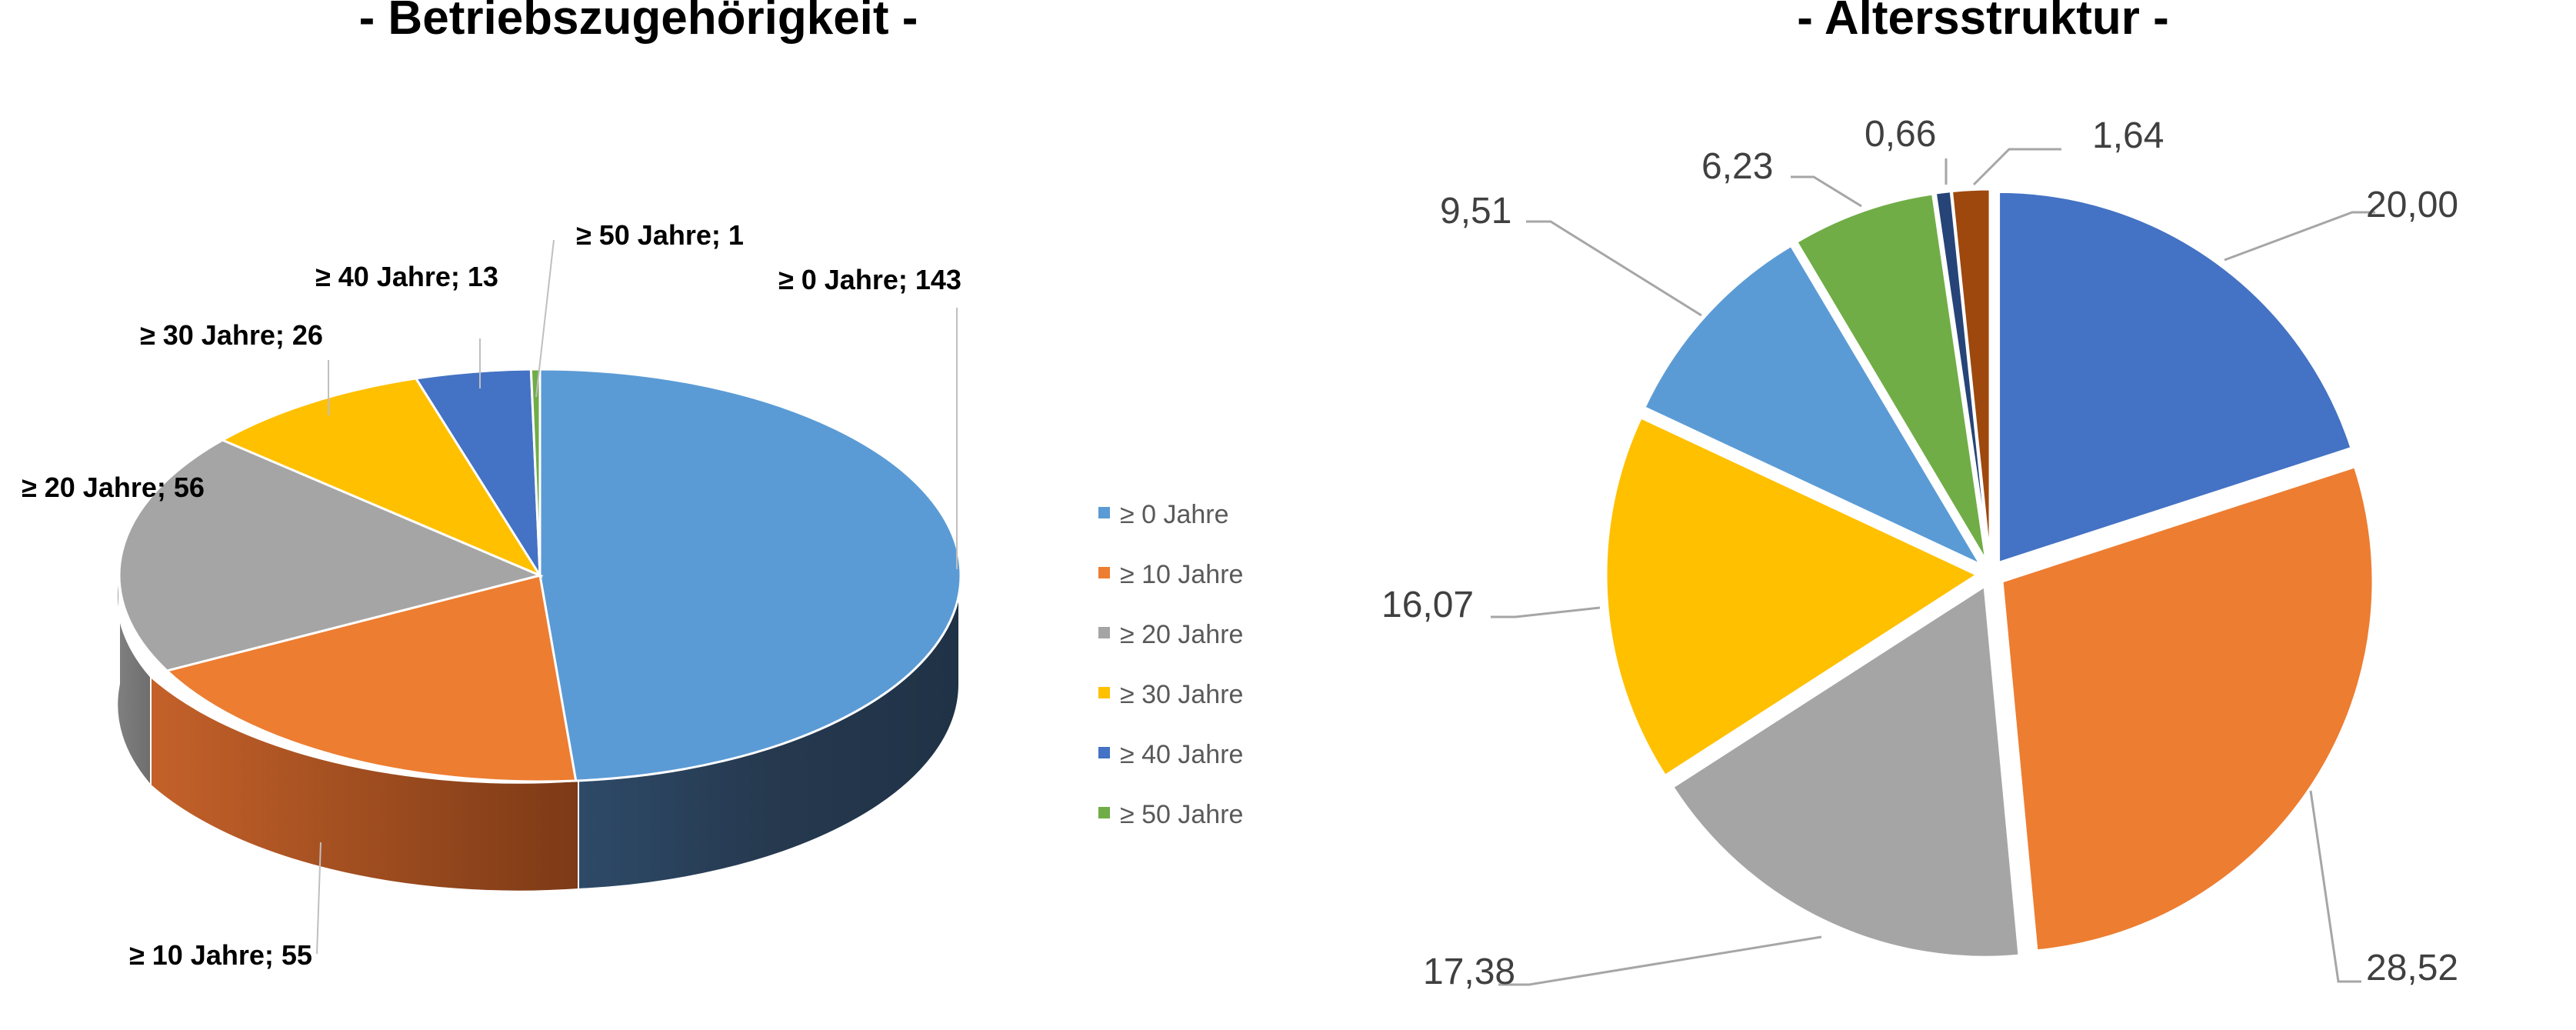 This screenshot has width=2576, height=1030. Describe the element at coordinates (1427, 605) in the screenshot. I see `data-label-16-07: 16,07` at that location.